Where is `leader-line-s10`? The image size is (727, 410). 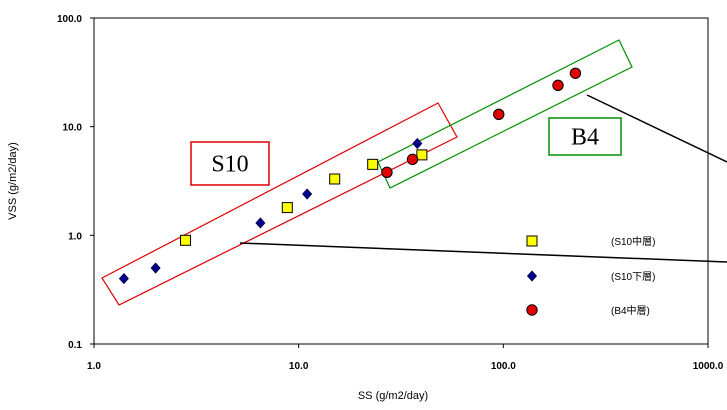 leader-line-s10 is located at coordinates (483, 252).